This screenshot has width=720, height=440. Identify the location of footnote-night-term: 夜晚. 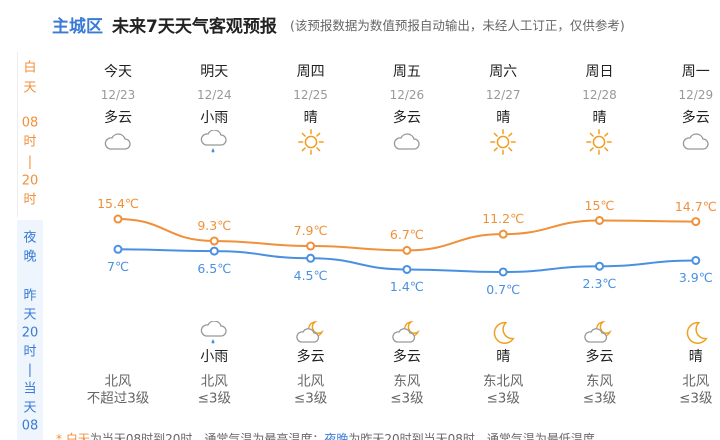
(336, 436).